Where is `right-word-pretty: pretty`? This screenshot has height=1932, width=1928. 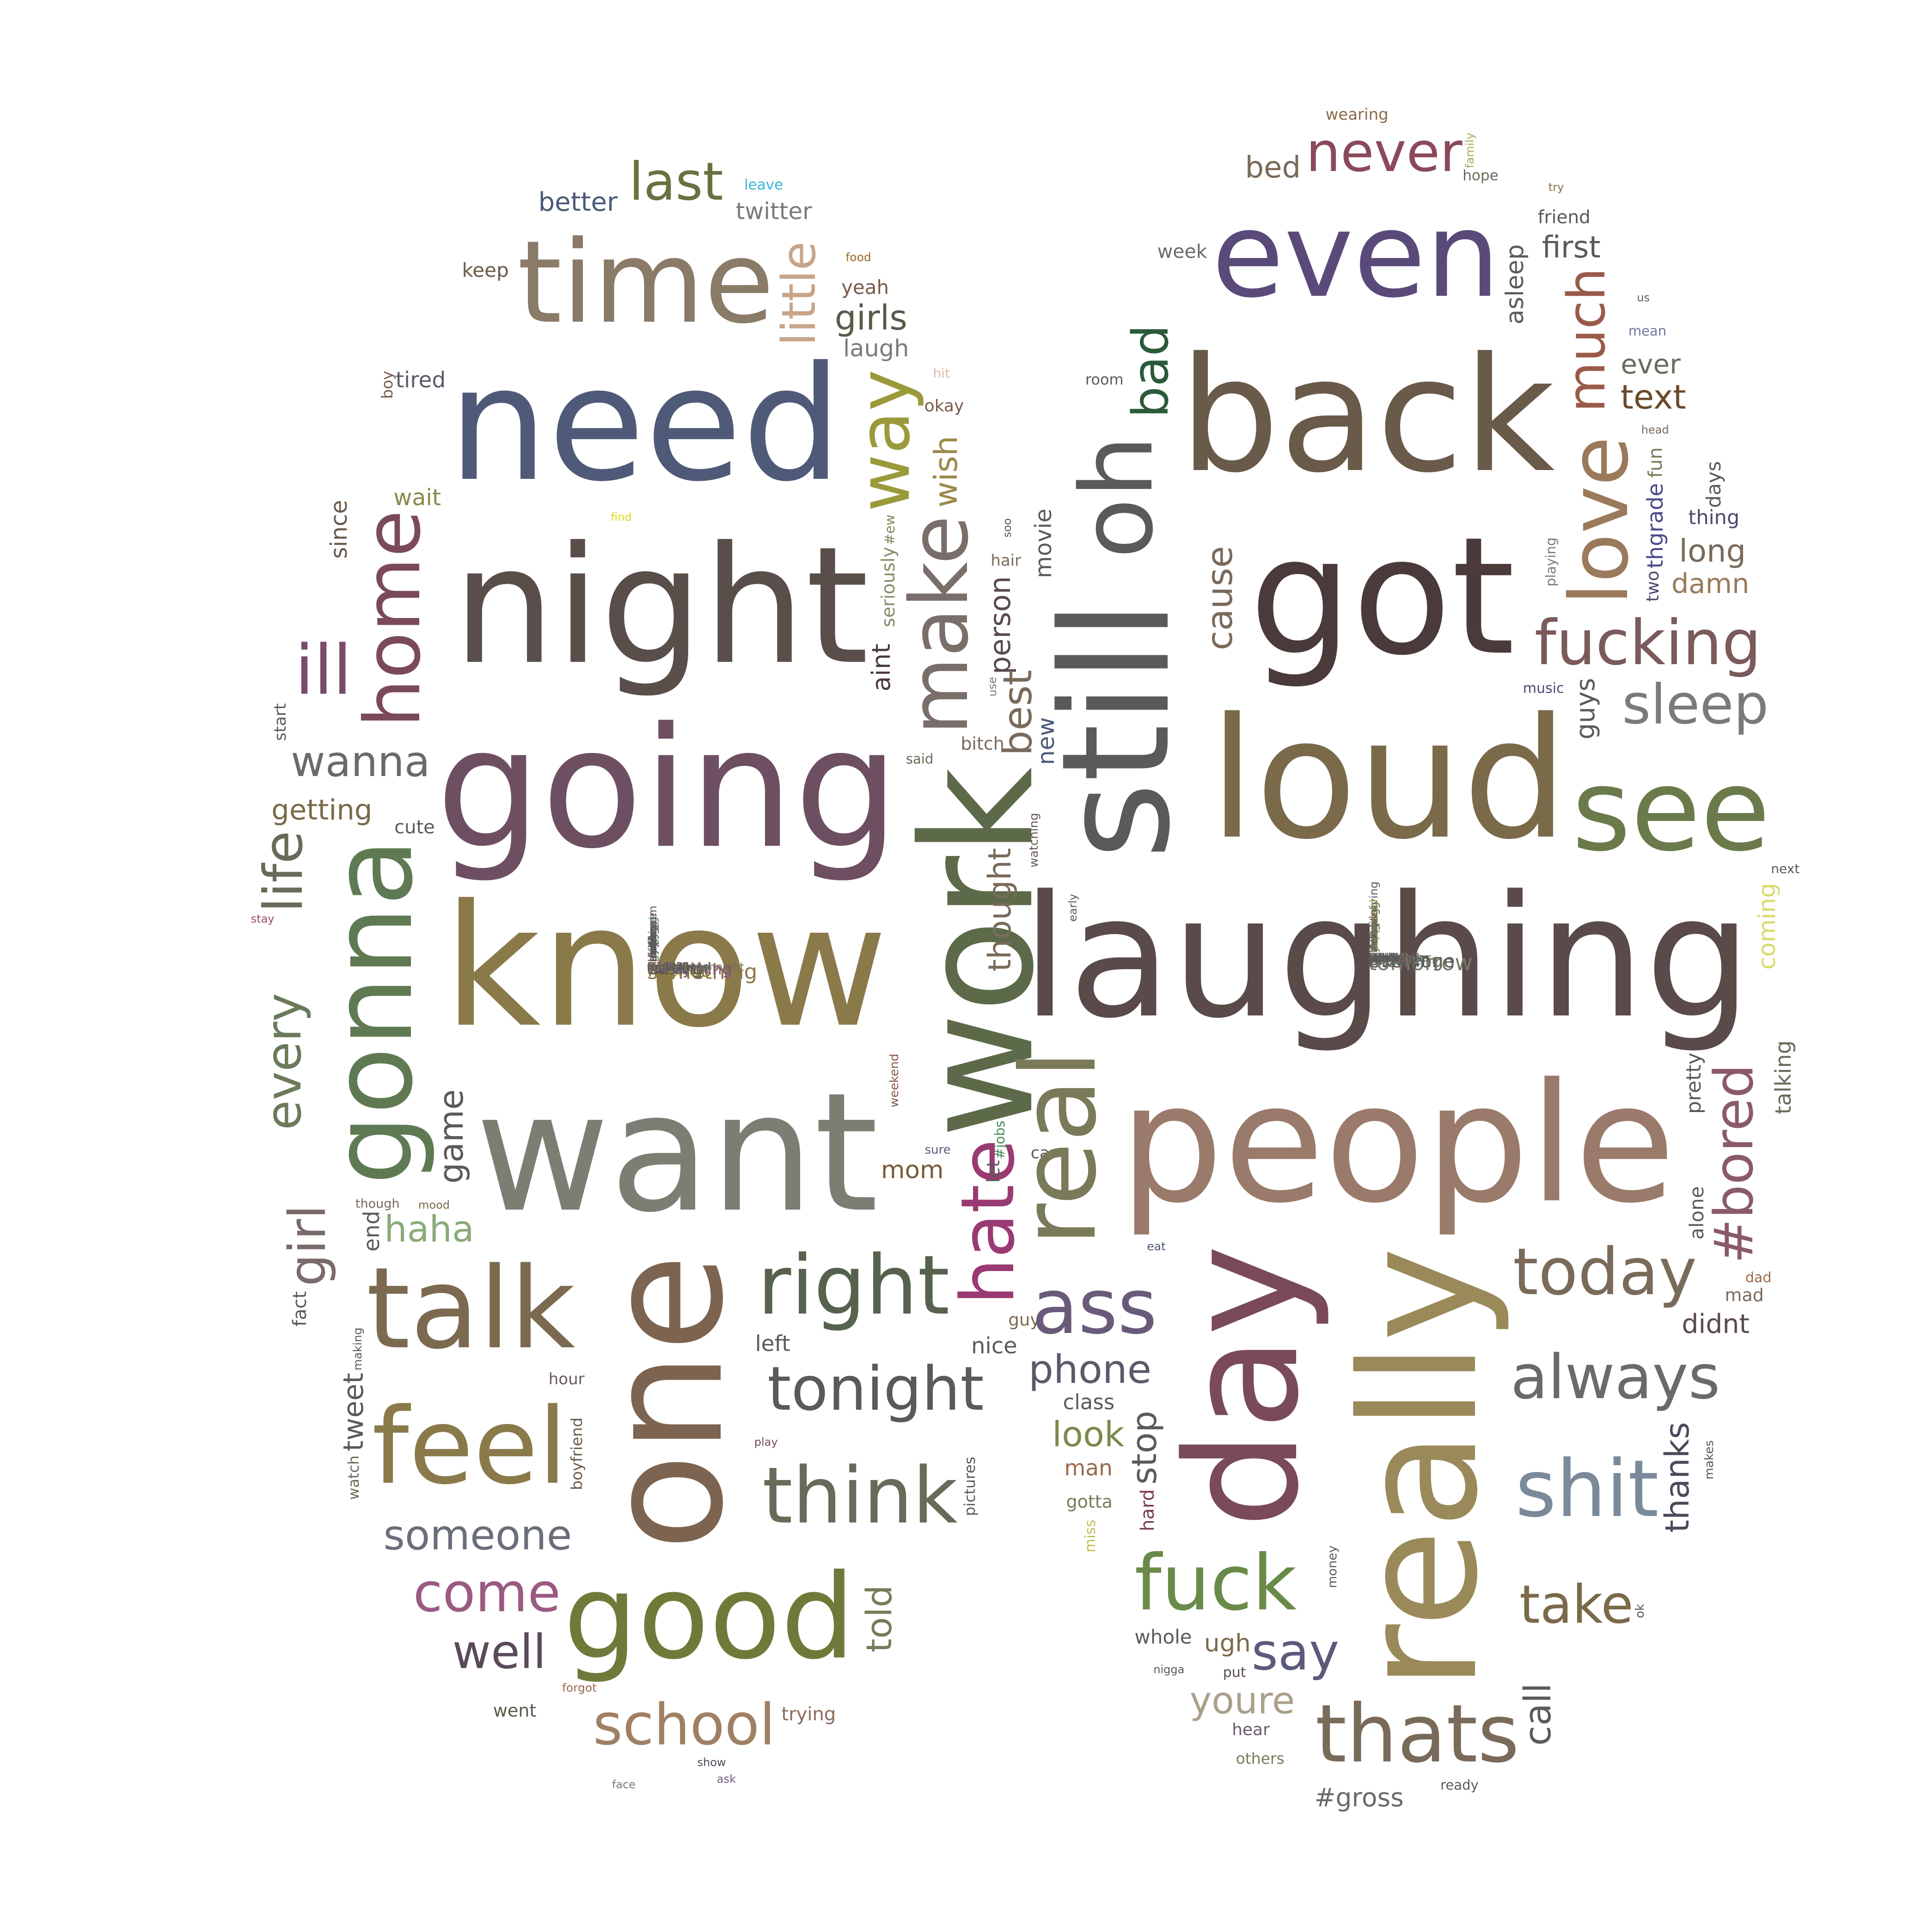
right-word-pretty: pretty is located at coordinates (1694, 1083).